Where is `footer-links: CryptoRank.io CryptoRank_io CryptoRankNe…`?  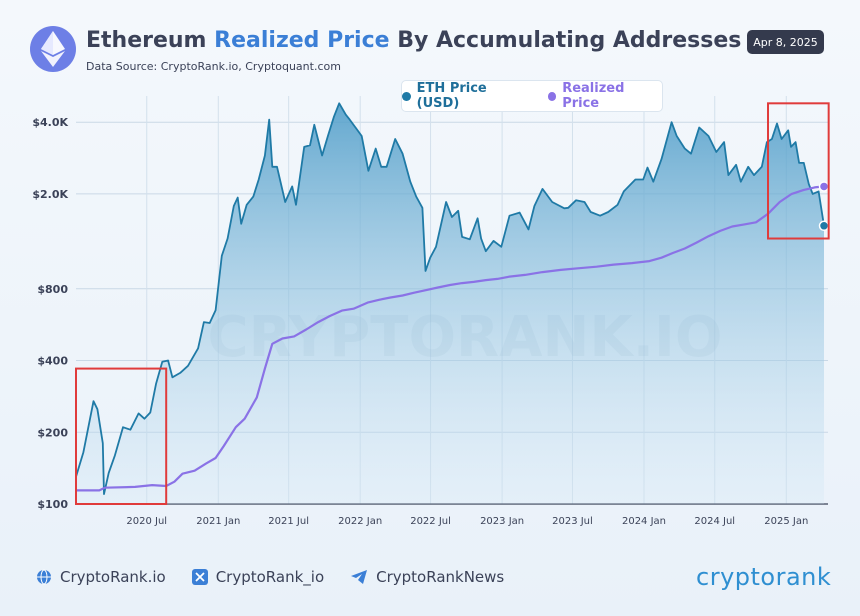
footer-links: CryptoRank.io CryptoRank_io CryptoRankNe… is located at coordinates (270, 577).